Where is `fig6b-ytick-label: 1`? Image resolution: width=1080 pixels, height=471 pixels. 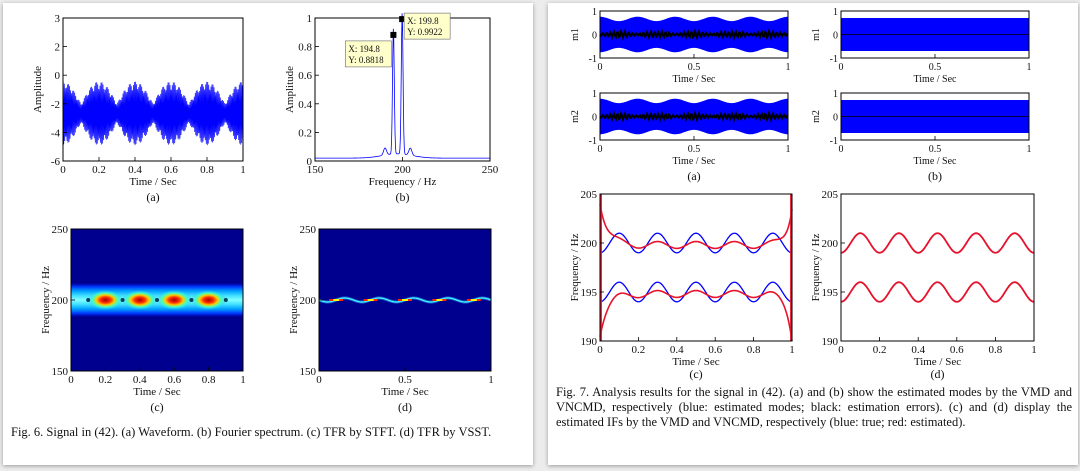 fig6b-ytick-label: 1 is located at coordinates (310, 19).